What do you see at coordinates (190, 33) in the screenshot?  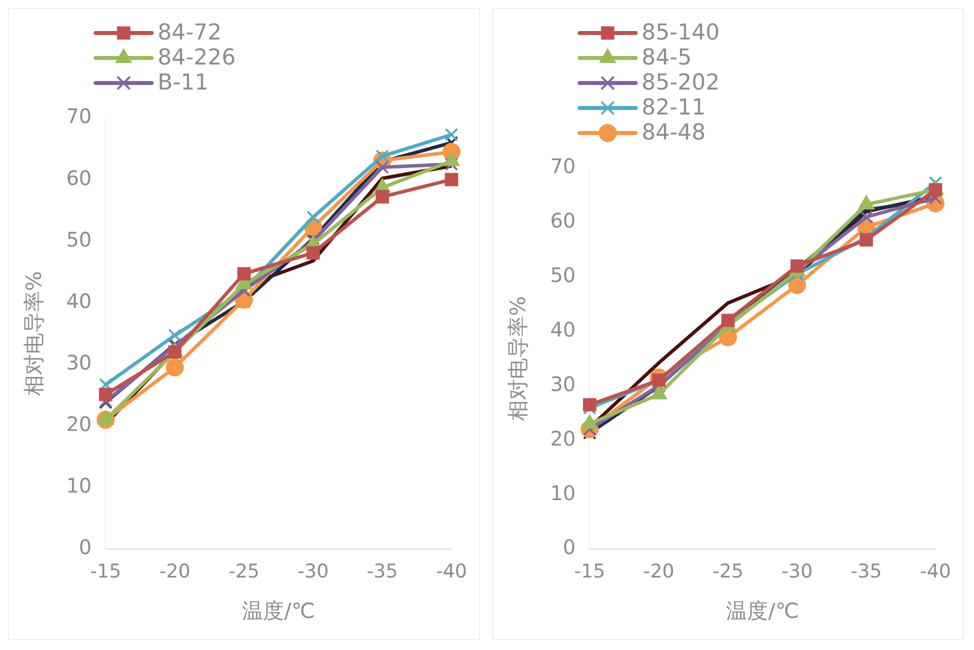 I see `legend-label: 84-72` at bounding box center [190, 33].